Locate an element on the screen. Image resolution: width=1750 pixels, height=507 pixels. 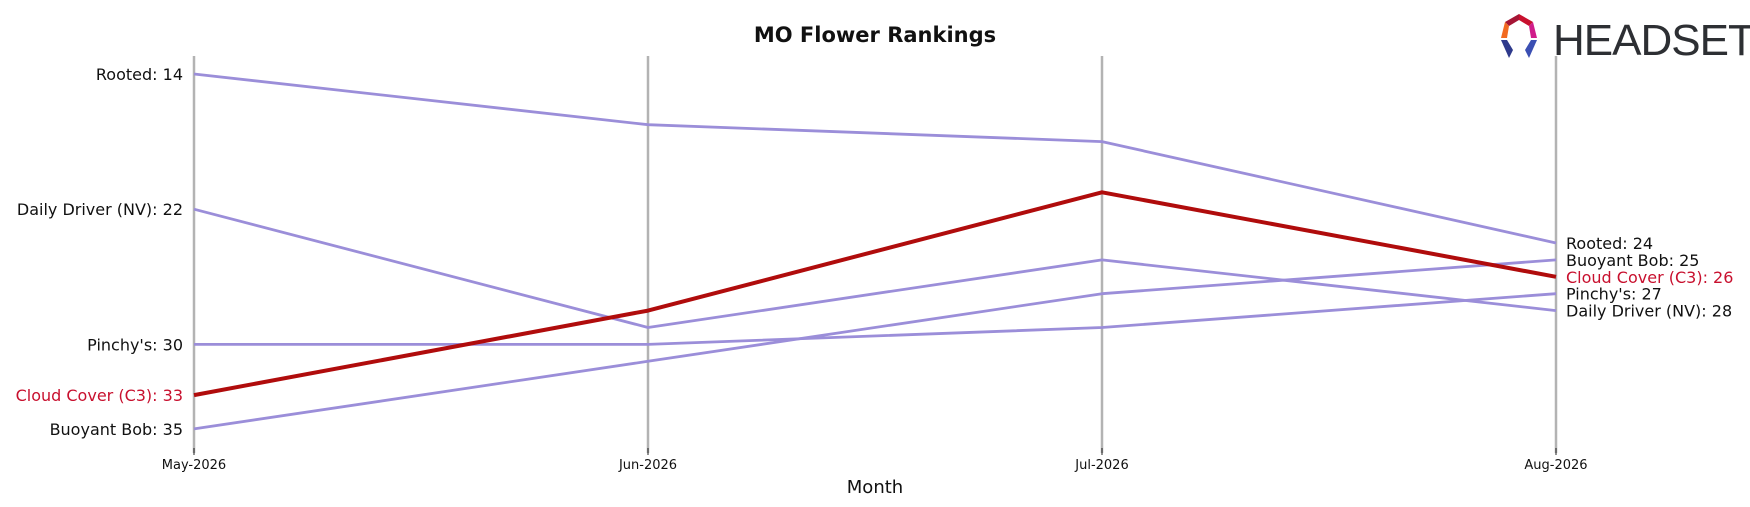
end-label: Pinchy's: 27 is located at coordinates (1614, 294).